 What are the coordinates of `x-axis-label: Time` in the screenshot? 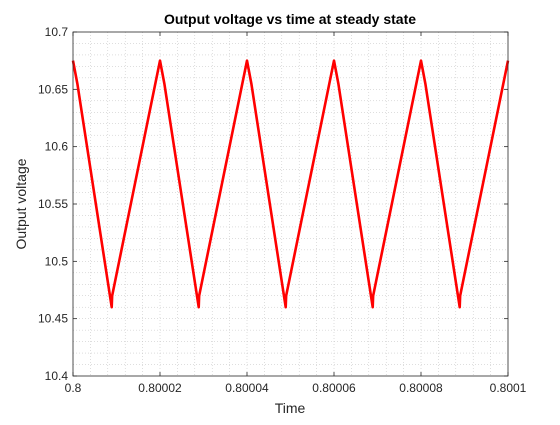 It's located at (290, 408).